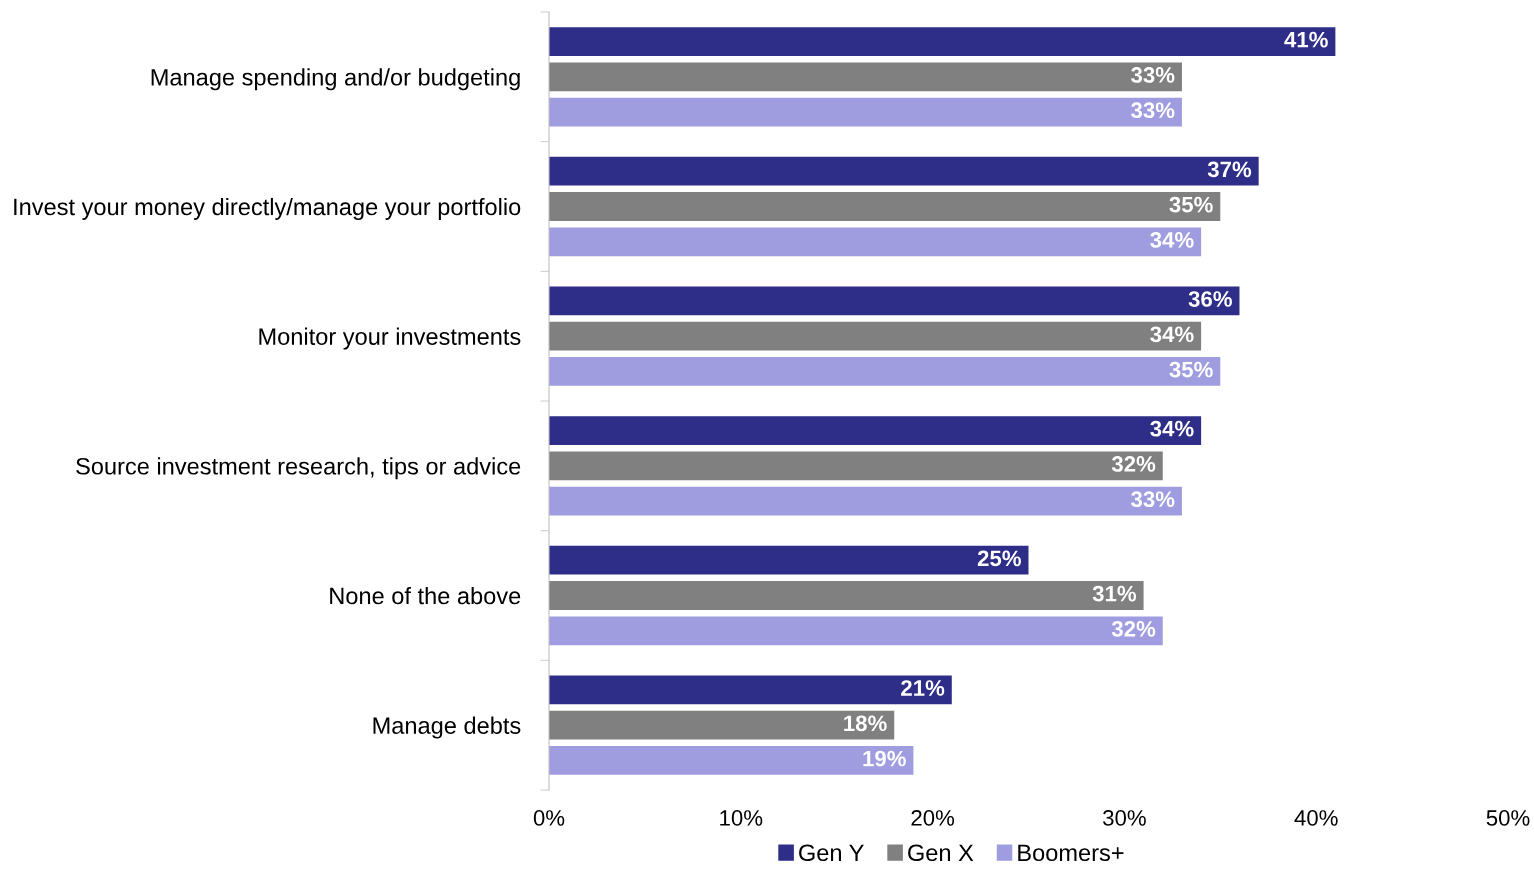  Describe the element at coordinates (1229, 169) in the screenshot. I see `data-label: 37%` at that location.